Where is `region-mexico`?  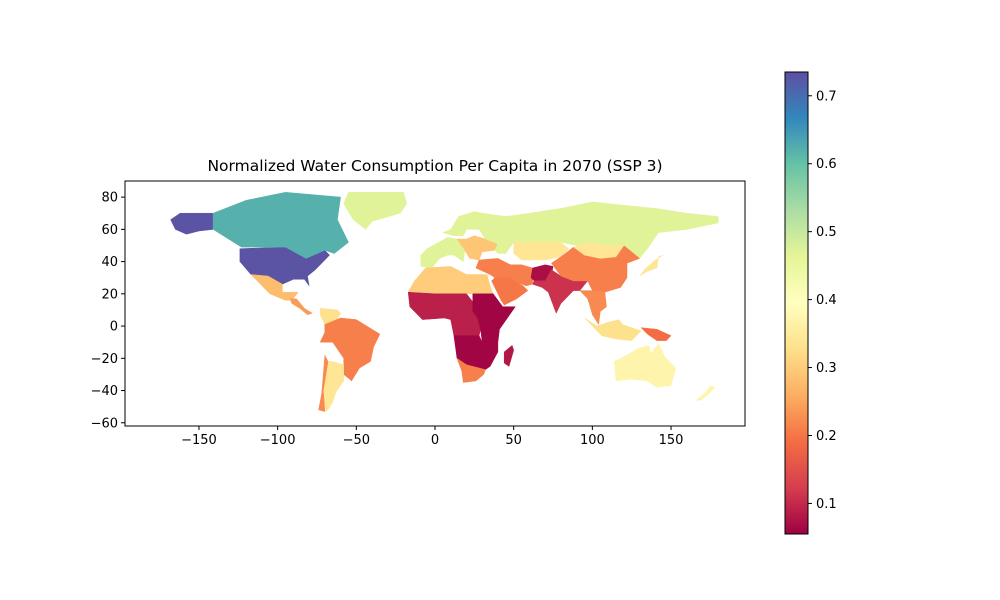
region-mexico is located at coordinates (274, 287).